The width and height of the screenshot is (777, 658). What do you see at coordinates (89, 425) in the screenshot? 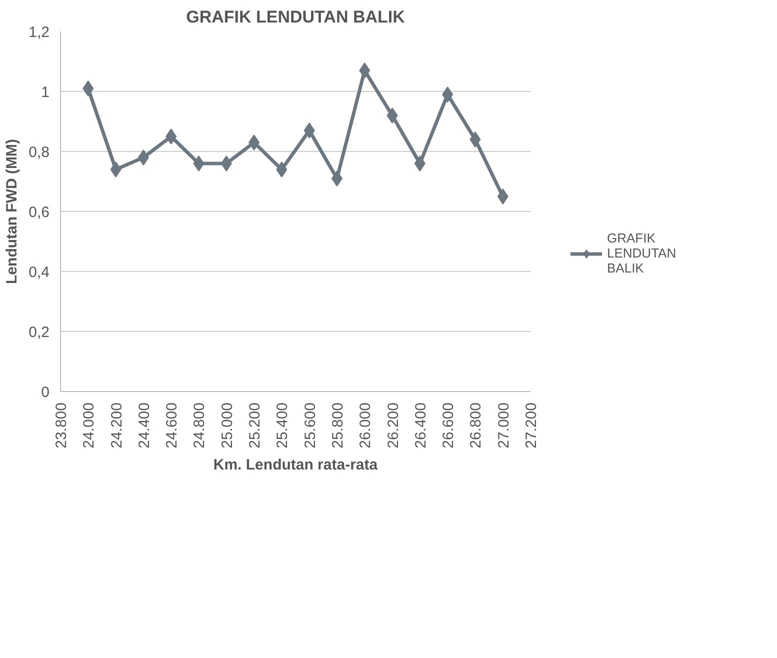
I see `x-tick-label: 24.000` at bounding box center [89, 425].